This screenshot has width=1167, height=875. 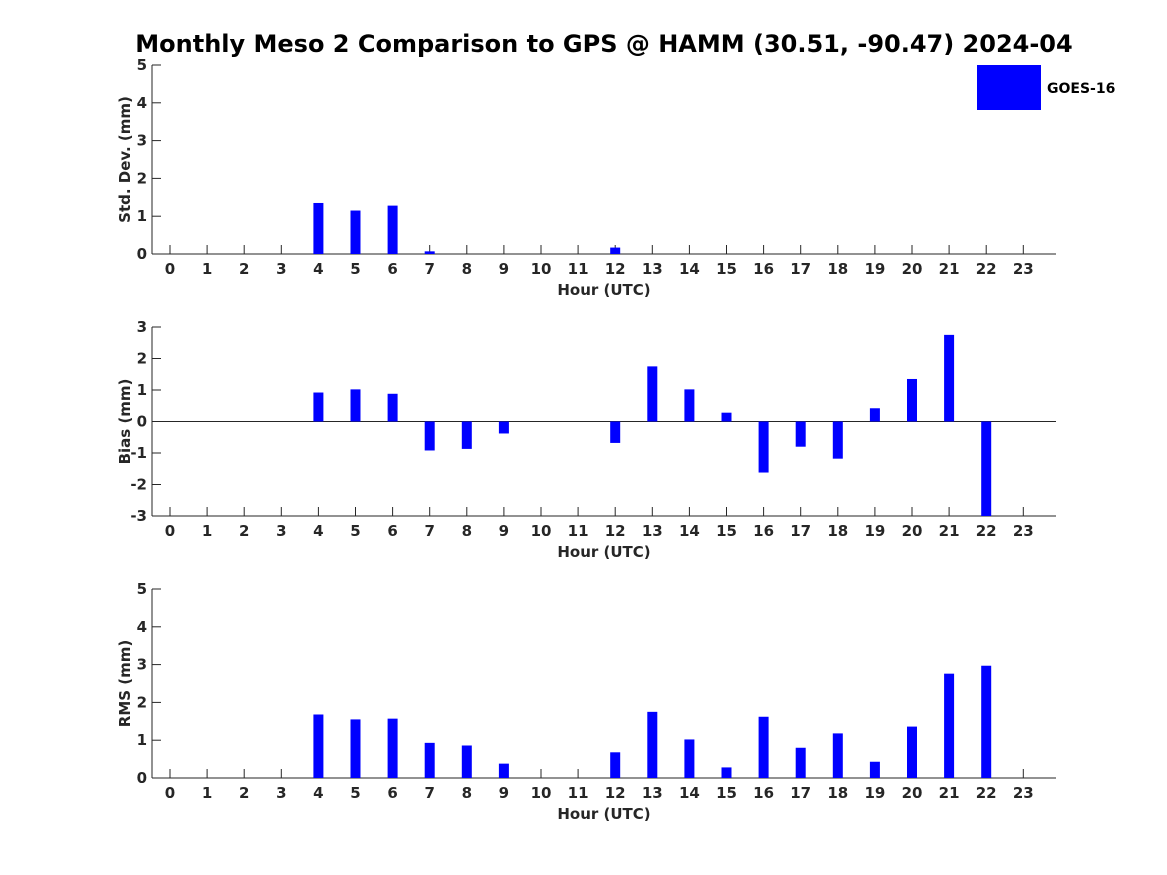 What do you see at coordinates (125, 683) in the screenshot?
I see `y-axis-label: RMS (mm)` at bounding box center [125, 683].